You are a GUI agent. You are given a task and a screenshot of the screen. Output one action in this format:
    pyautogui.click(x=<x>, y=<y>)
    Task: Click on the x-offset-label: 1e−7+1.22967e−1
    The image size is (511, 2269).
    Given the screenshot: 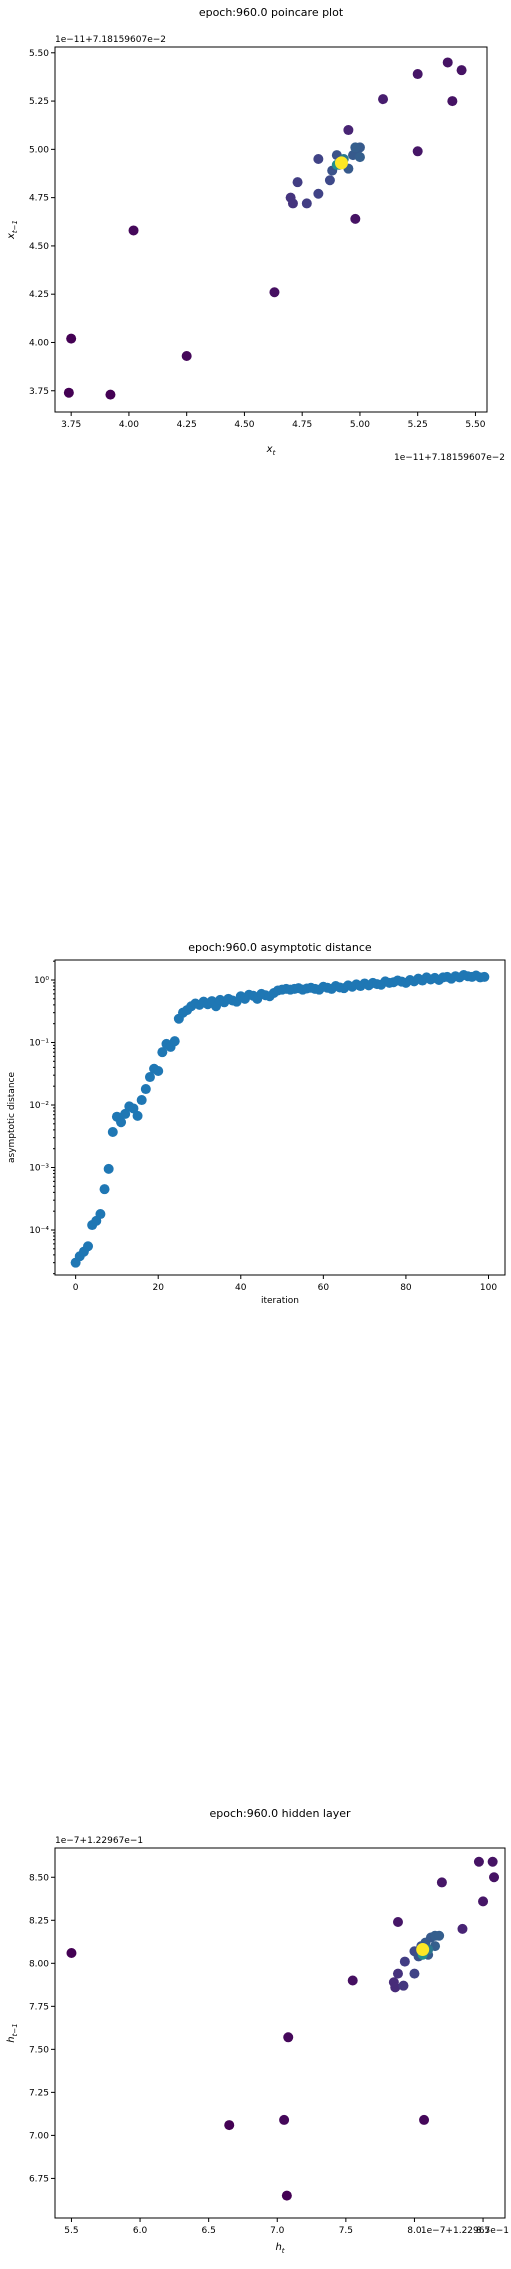 What is the action you would take?
    pyautogui.click(x=465, y=2231)
    